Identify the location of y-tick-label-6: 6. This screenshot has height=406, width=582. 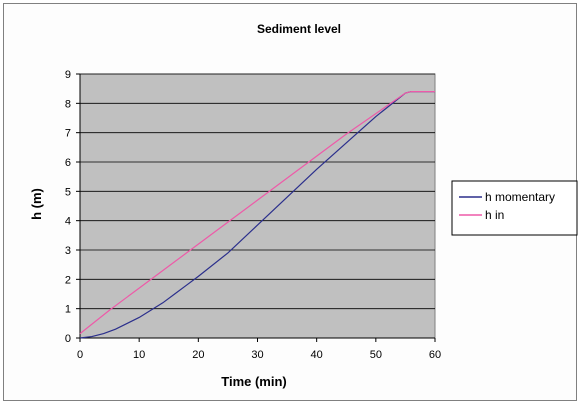
(68, 163).